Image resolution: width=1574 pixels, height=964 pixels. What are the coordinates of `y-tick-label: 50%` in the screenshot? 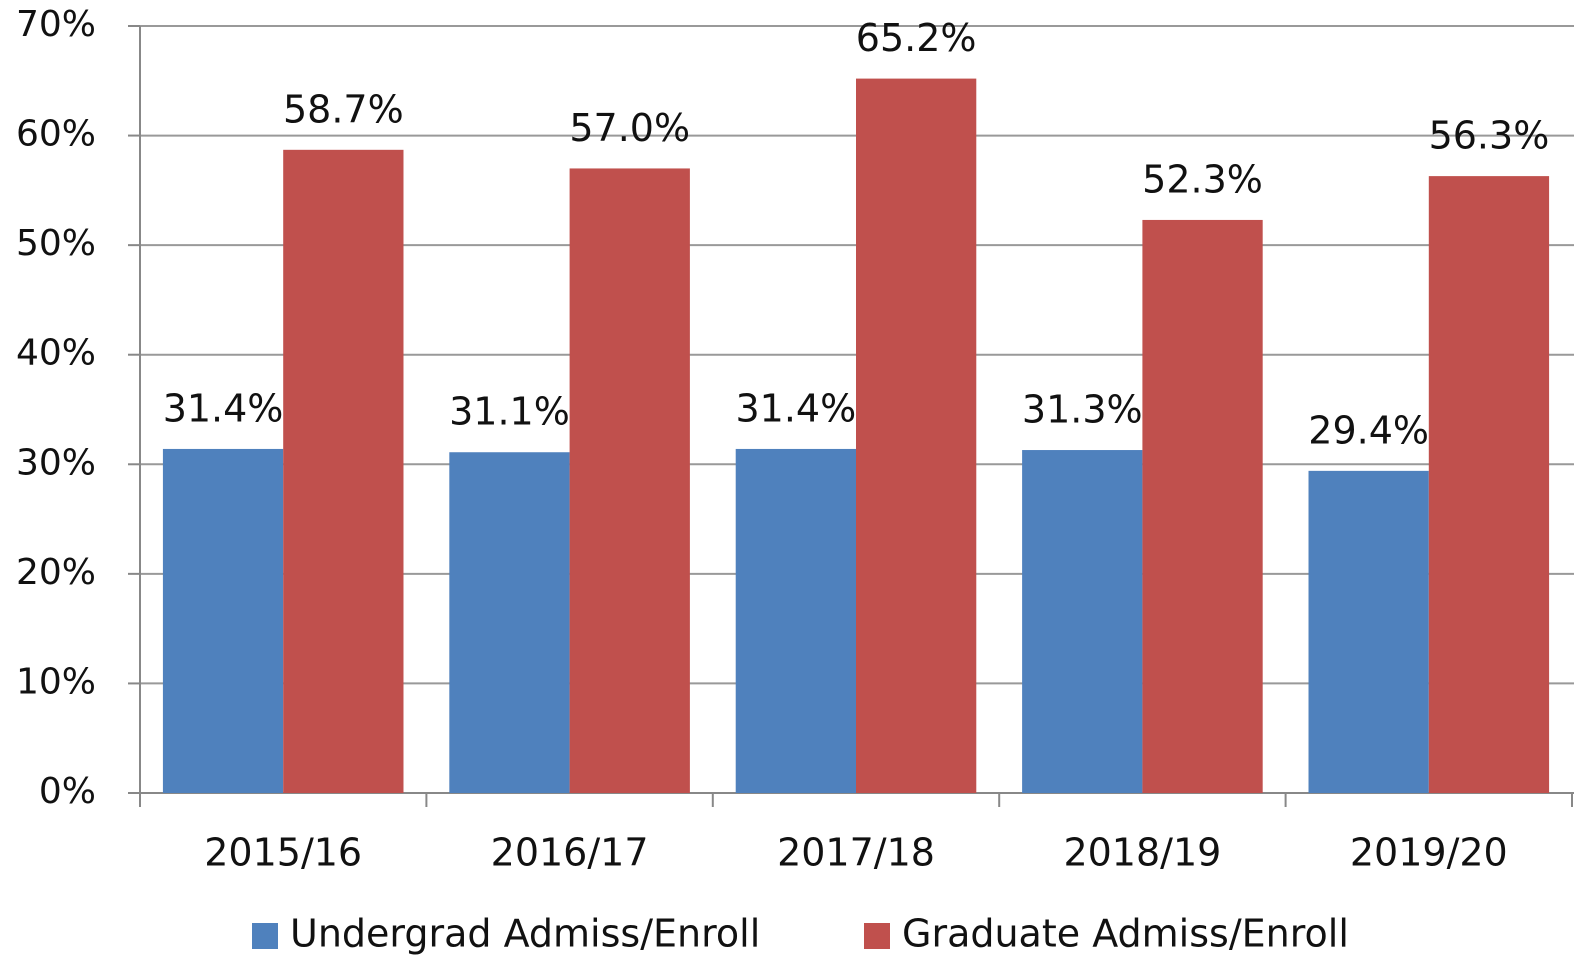 It's located at (56, 243).